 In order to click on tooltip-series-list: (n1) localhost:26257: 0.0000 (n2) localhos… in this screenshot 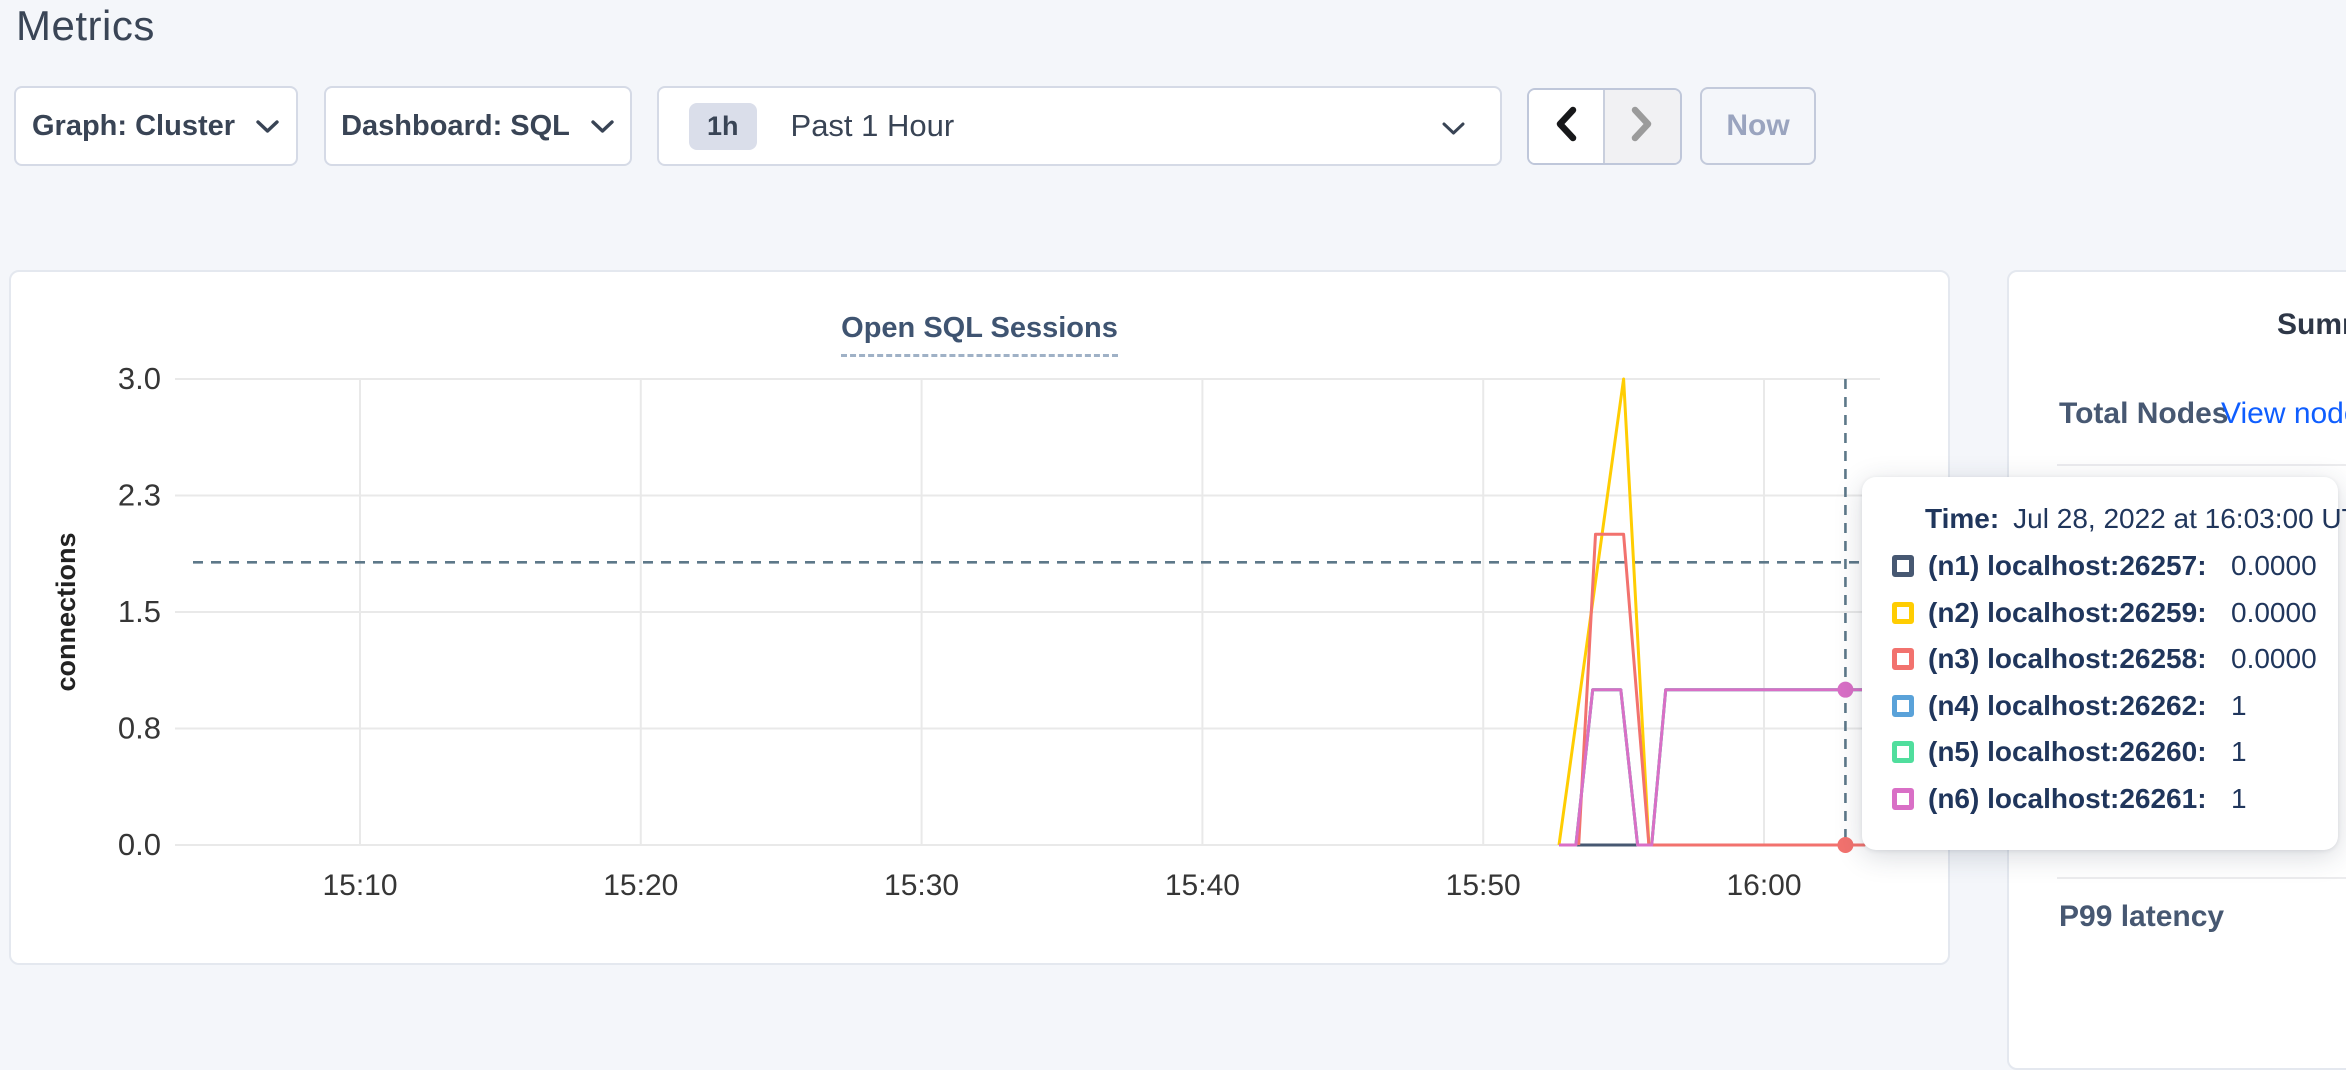, I will do `click(2115, 682)`.